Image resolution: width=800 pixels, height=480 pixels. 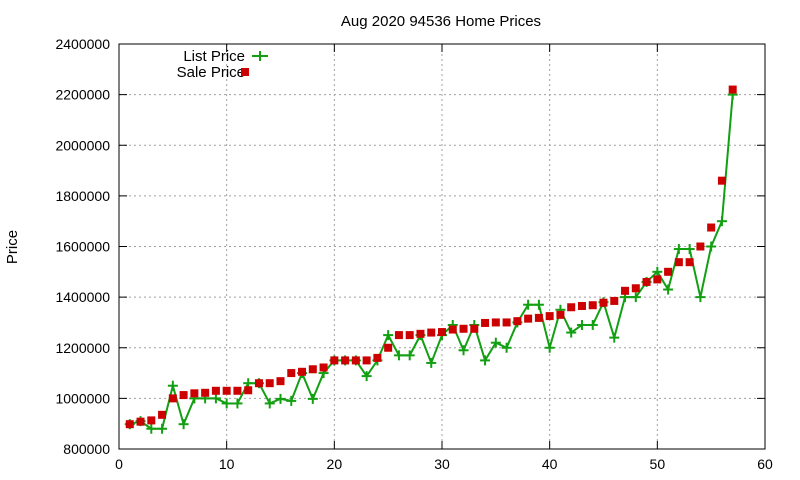 I want to click on legend-plus-swatch, so click(x=260, y=56).